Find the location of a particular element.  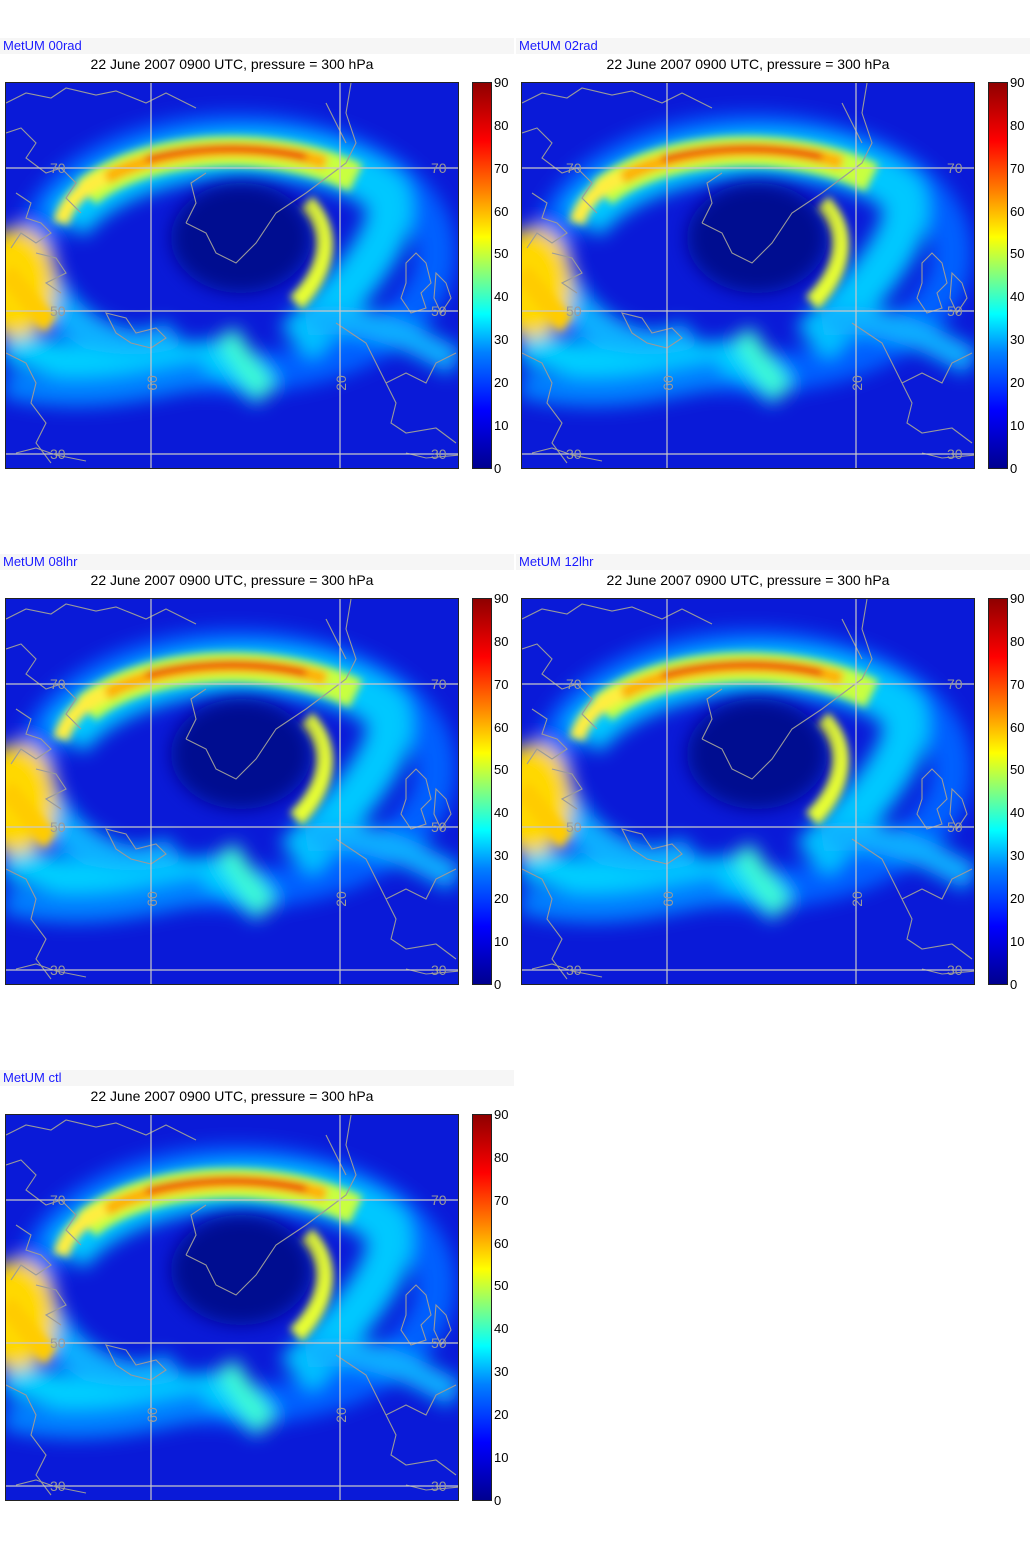

run-label: MetUM ctl is located at coordinates (257, 1078).